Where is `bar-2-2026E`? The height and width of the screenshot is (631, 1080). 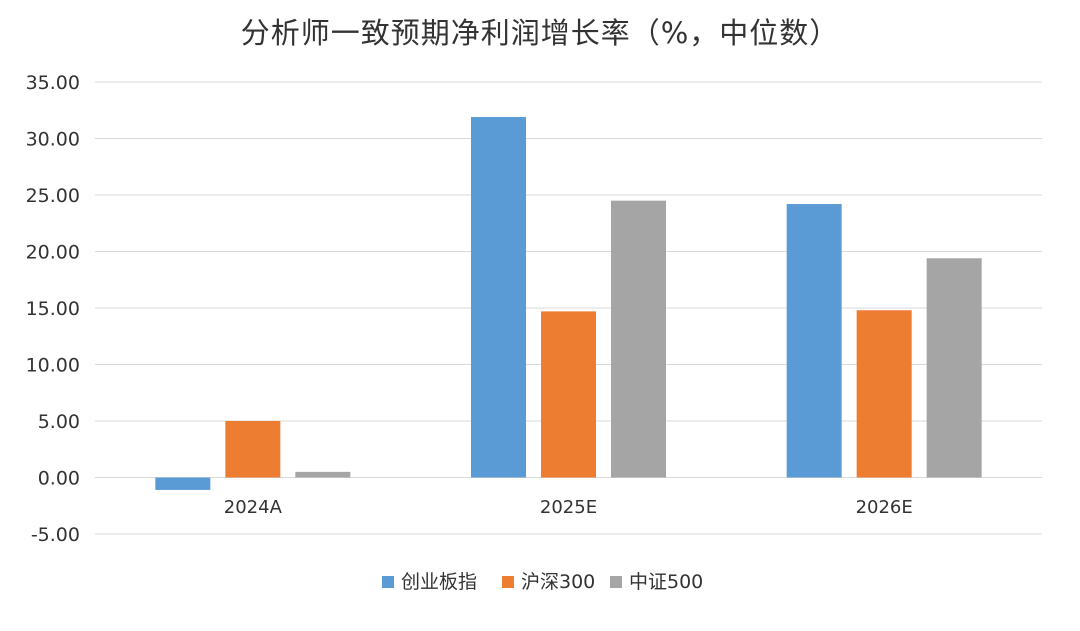
bar-2-2026E is located at coordinates (884, 394).